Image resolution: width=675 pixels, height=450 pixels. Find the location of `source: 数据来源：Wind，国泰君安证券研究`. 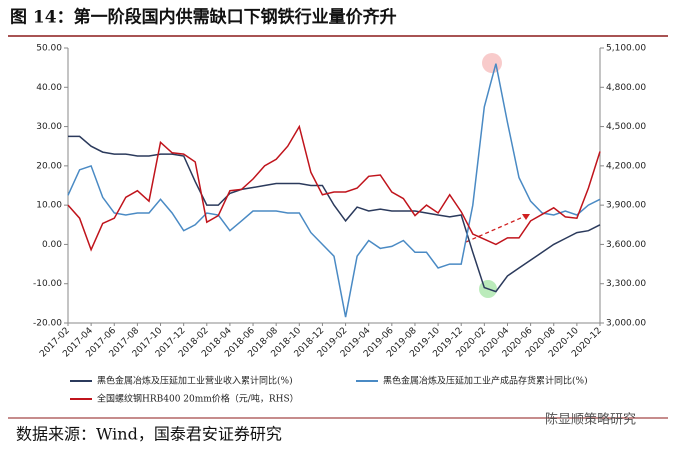

source: 数据来源：Wind，国泰君安证券研究 is located at coordinates (149, 434).